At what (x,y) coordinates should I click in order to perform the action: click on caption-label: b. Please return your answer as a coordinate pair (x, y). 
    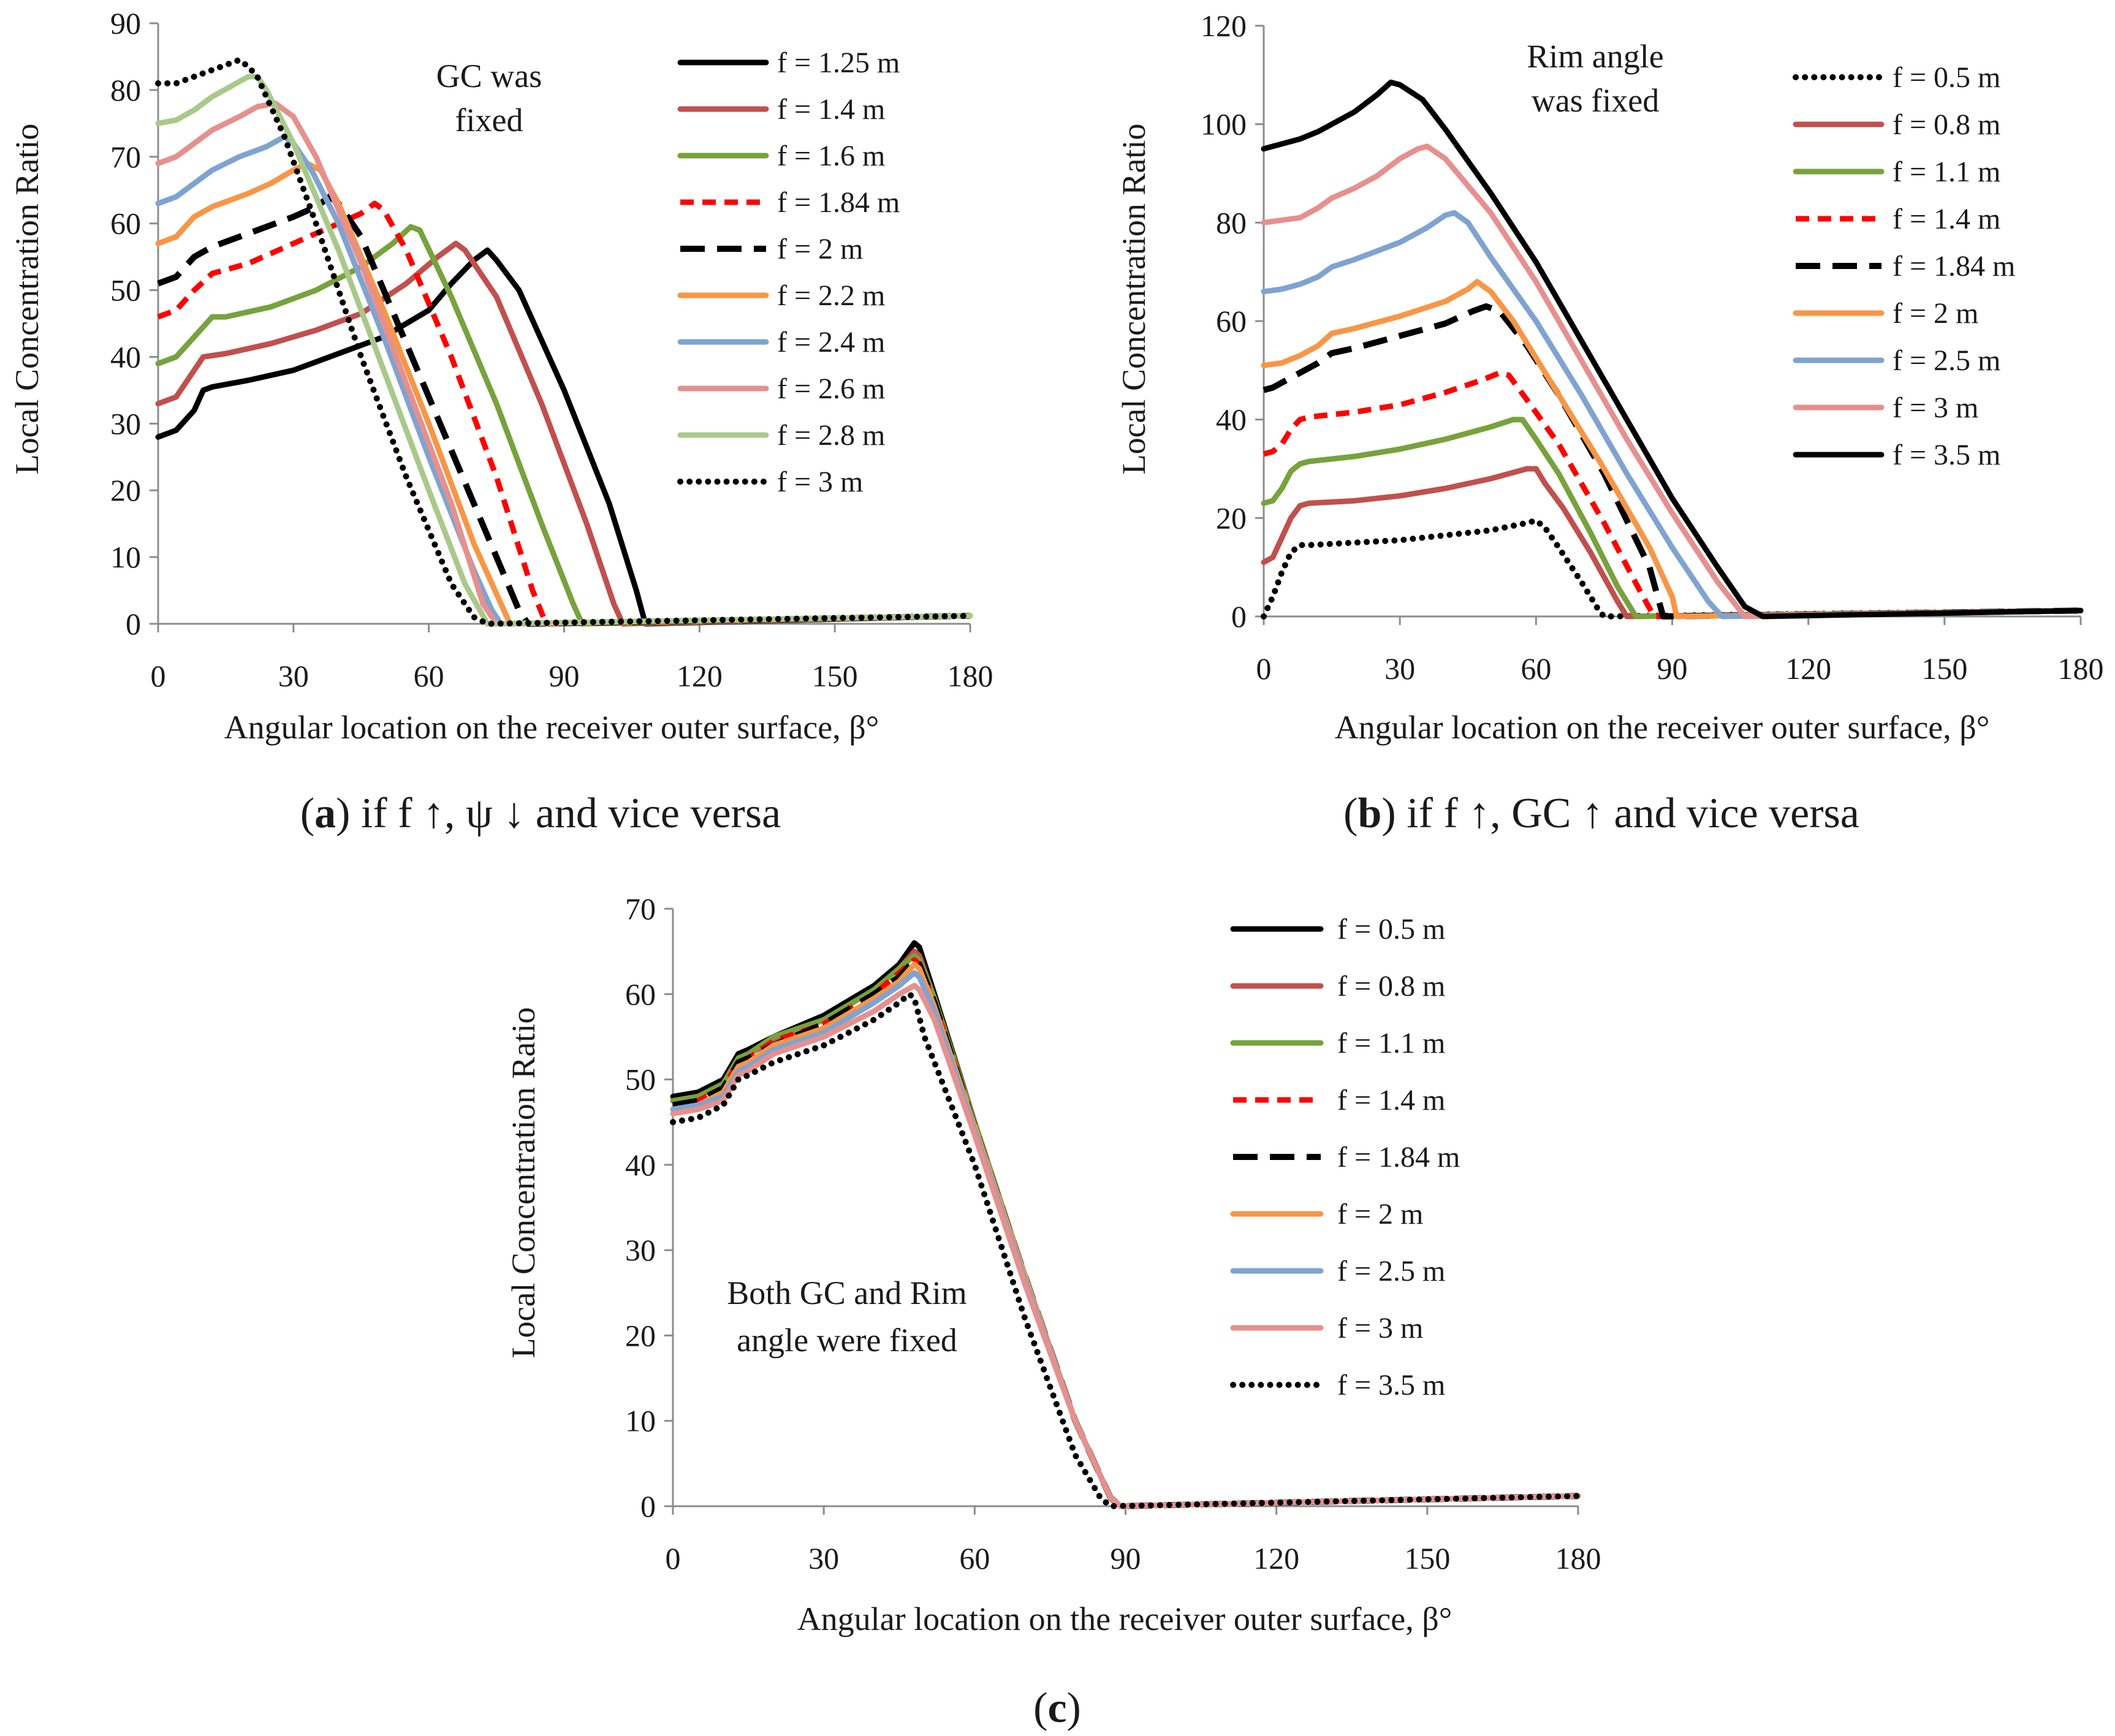
    Looking at the image, I should click on (1369, 813).